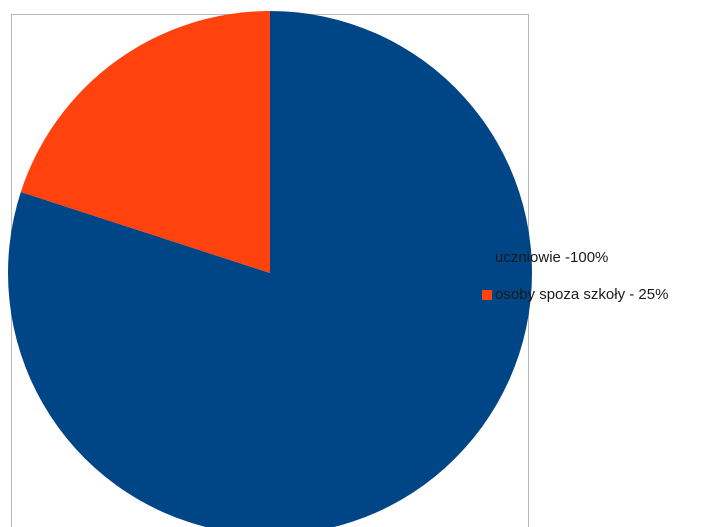 The width and height of the screenshot is (717, 527). What do you see at coordinates (552, 257) in the screenshot?
I see `legend-label-uczniowie: uczniowie -100%` at bounding box center [552, 257].